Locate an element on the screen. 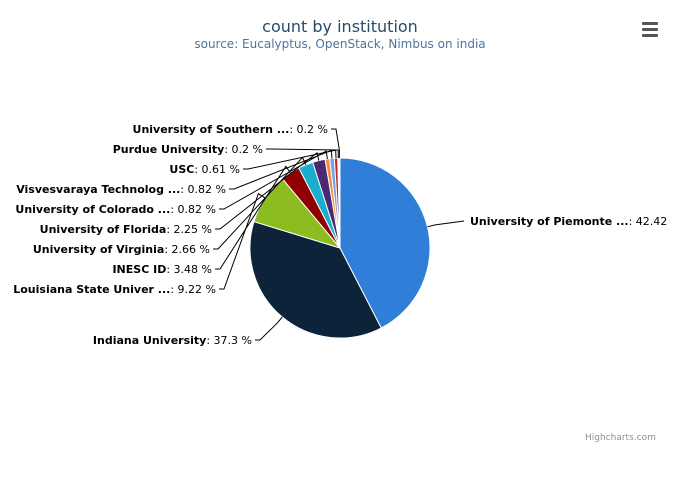 The image size is (680, 500). slice-label: University of Colorado ...: 0.82 % is located at coordinates (115, 209).